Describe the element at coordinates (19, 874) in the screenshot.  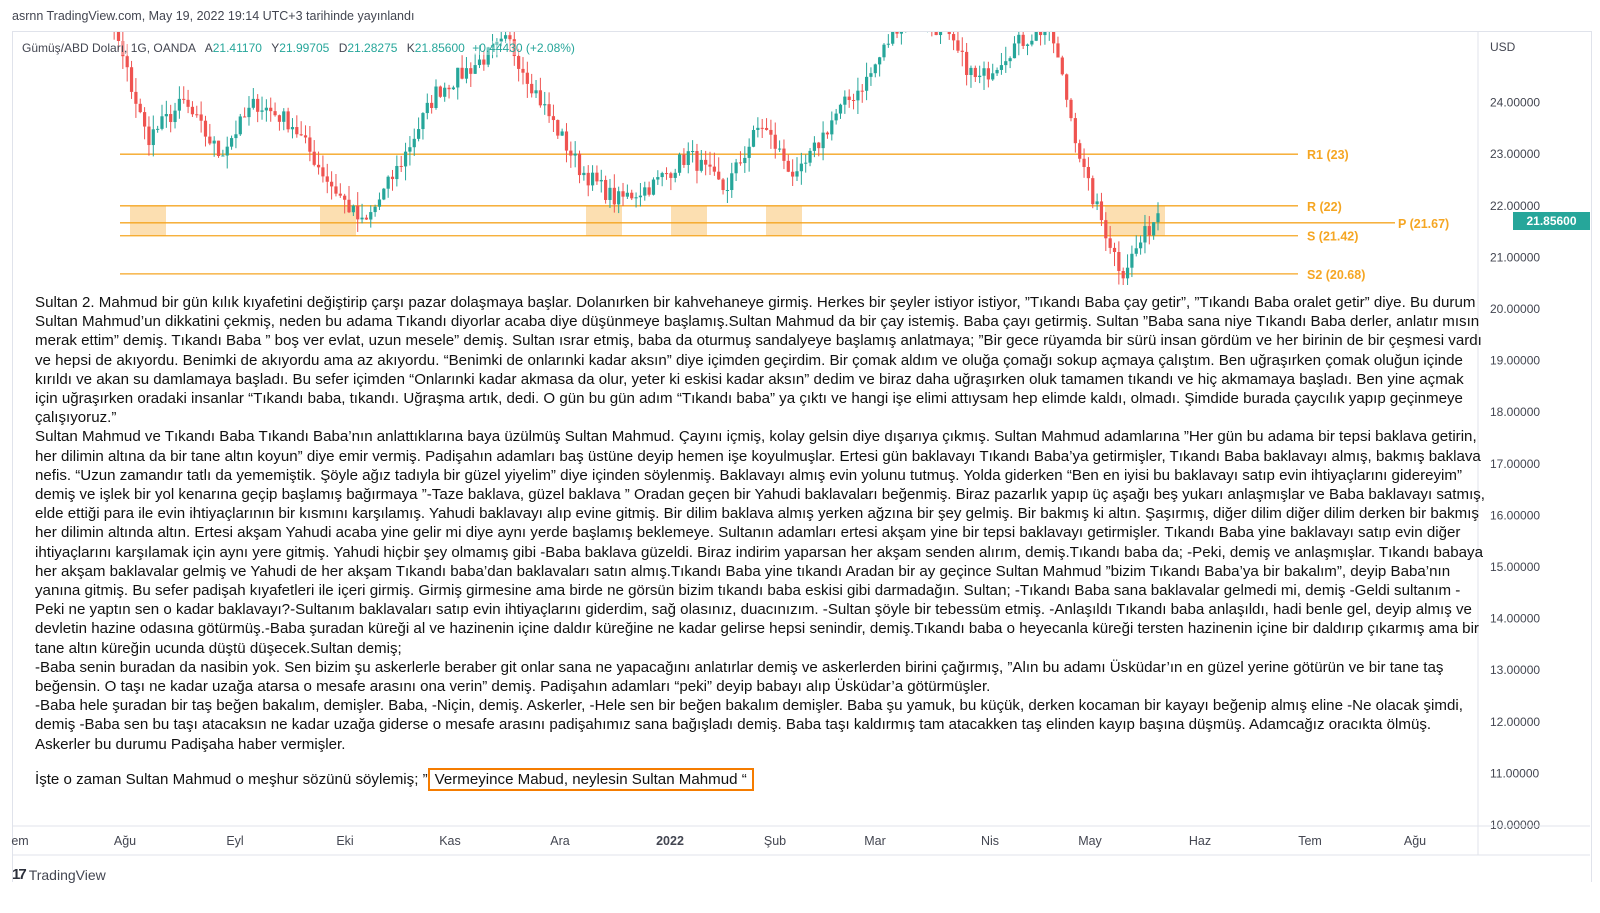
I see `tradingview-mark-icon: 17` at that location.